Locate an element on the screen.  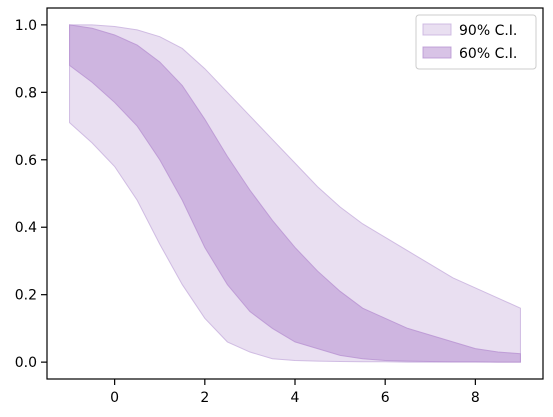
x-axis: 0 2 4 6 8 is located at coordinates (295, 392).